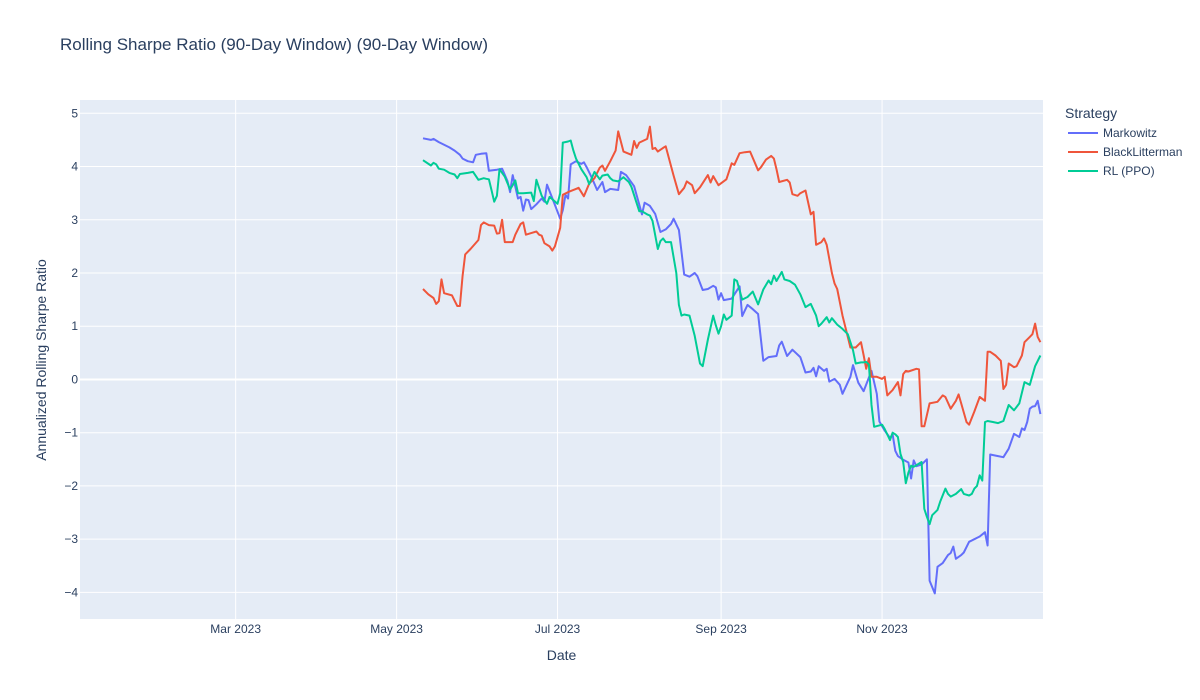 Image resolution: width=1200 pixels, height=700 pixels. I want to click on x-tick-label: Jul 2023, so click(558, 629).